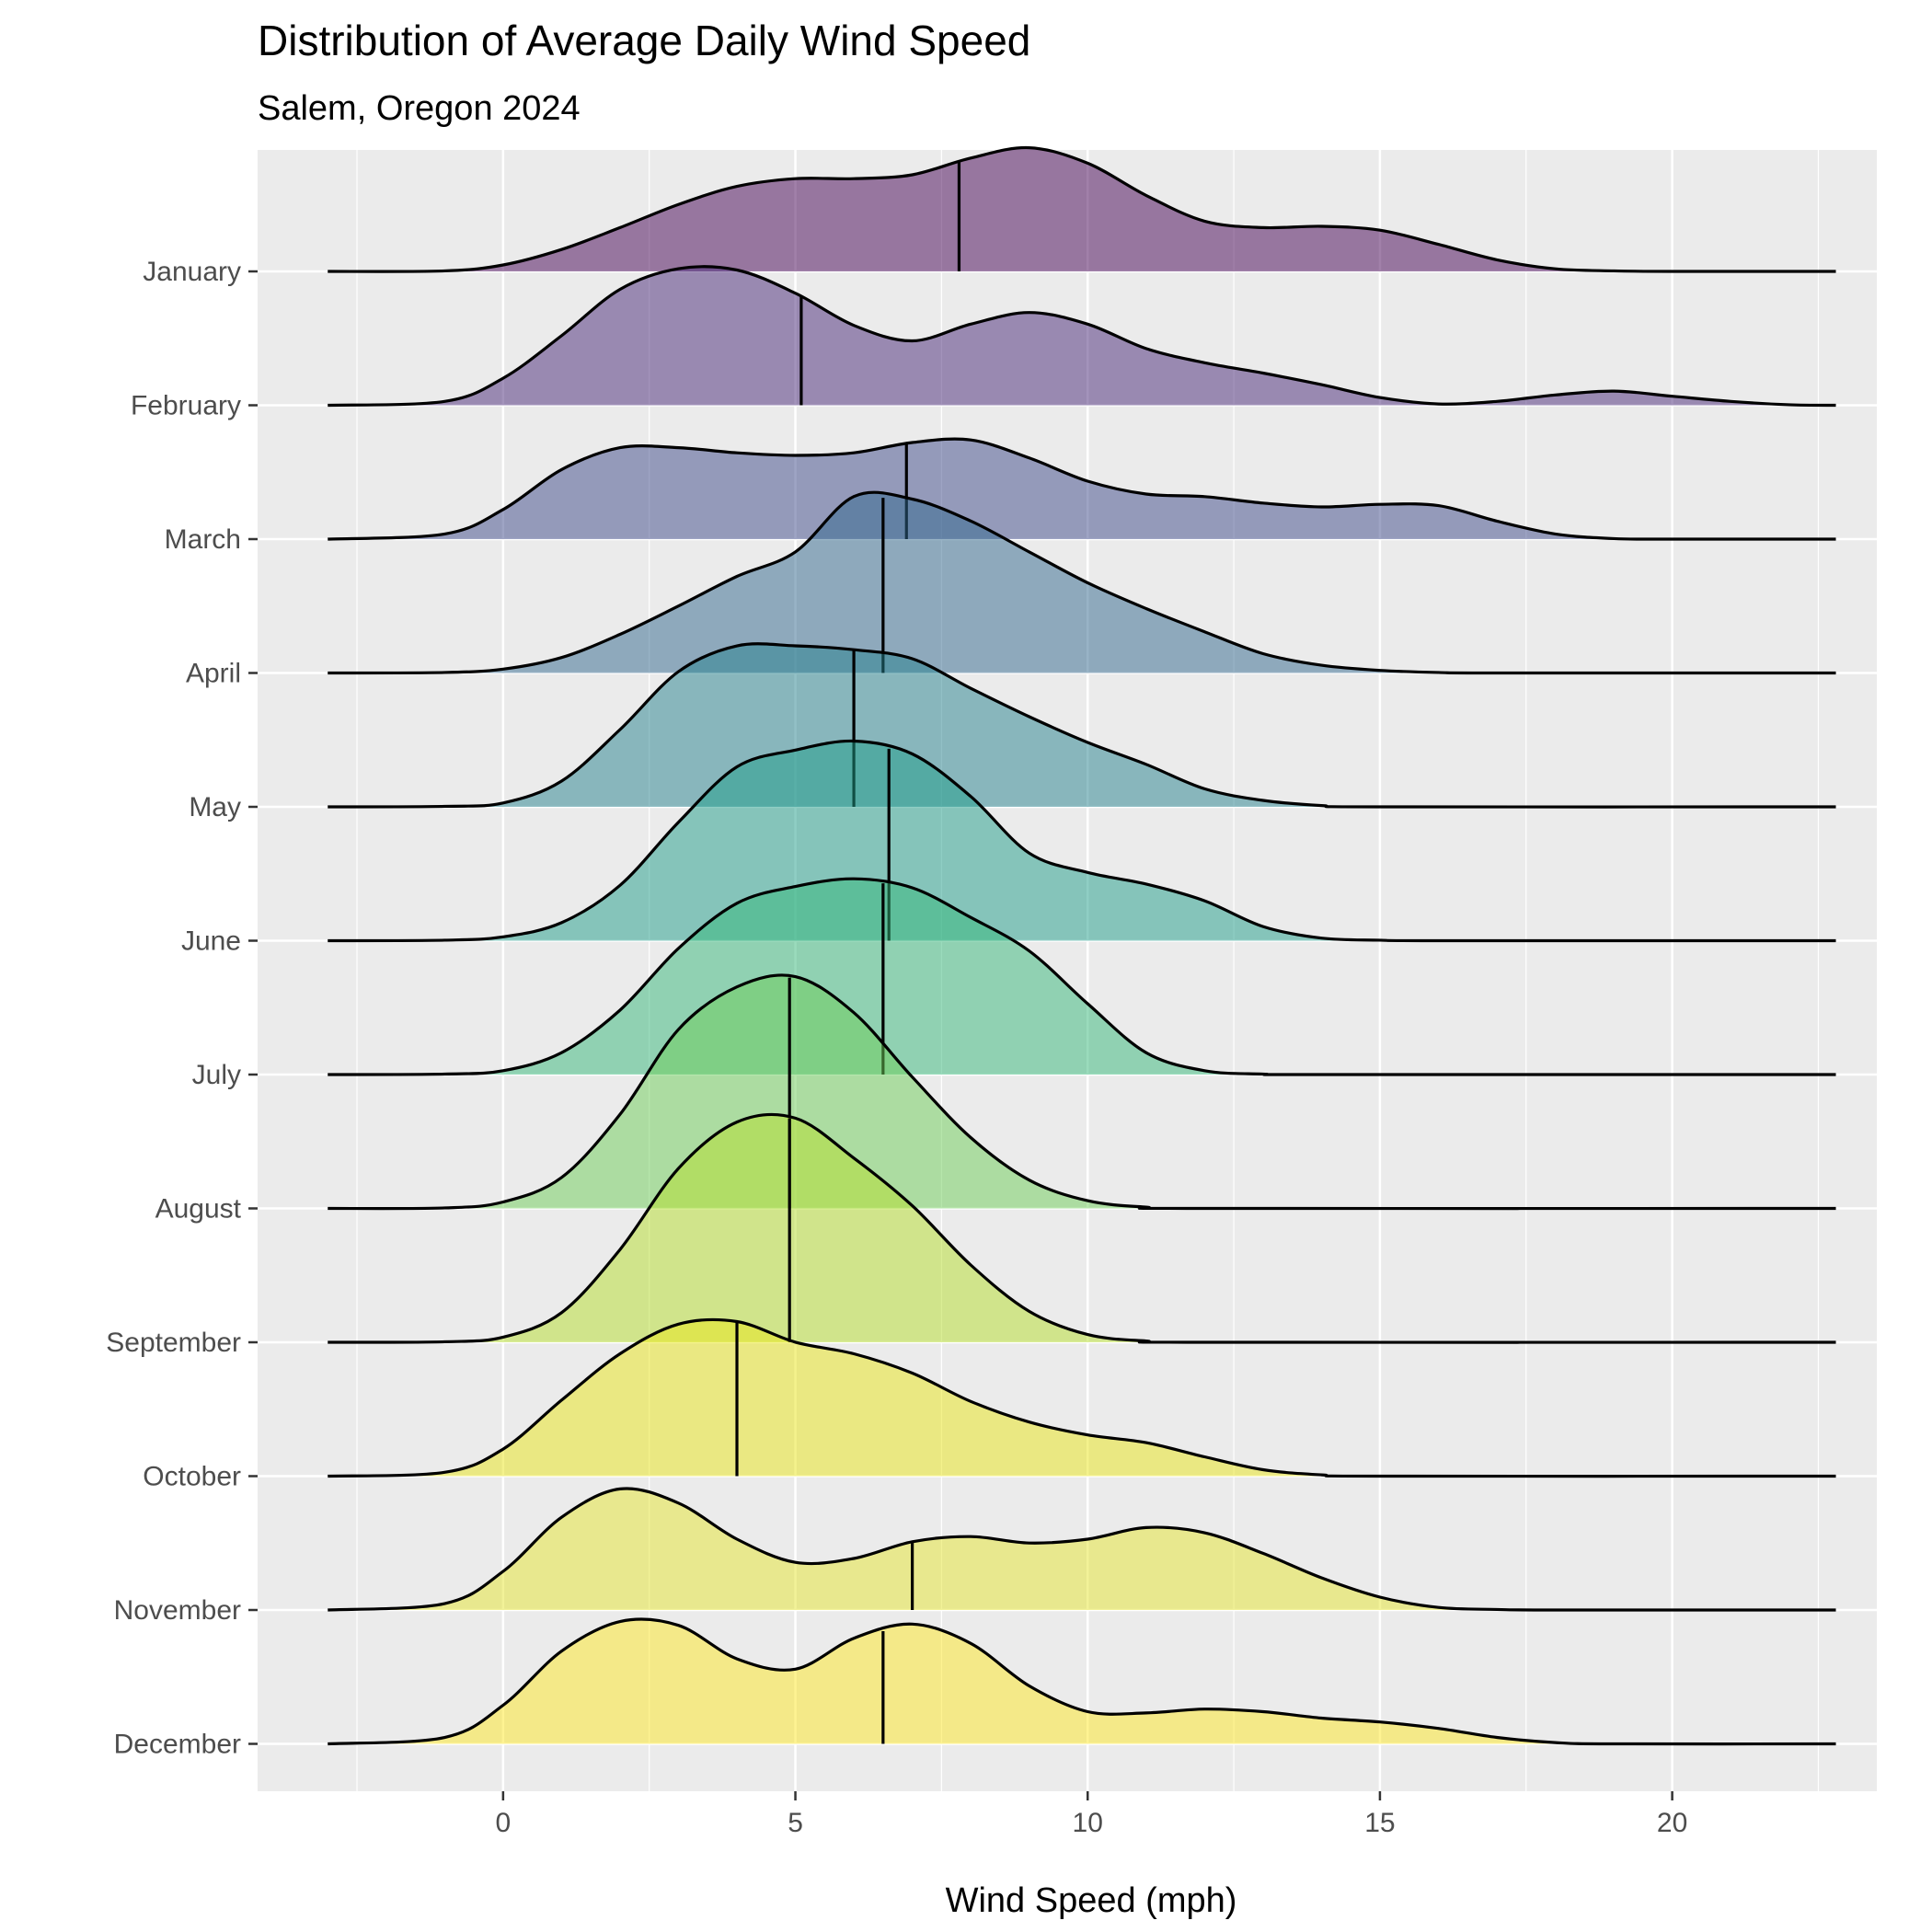 Image resolution: width=1932 pixels, height=1932 pixels. I want to click on x-axis: 0 5 10 15 20, so click(1091, 1814).